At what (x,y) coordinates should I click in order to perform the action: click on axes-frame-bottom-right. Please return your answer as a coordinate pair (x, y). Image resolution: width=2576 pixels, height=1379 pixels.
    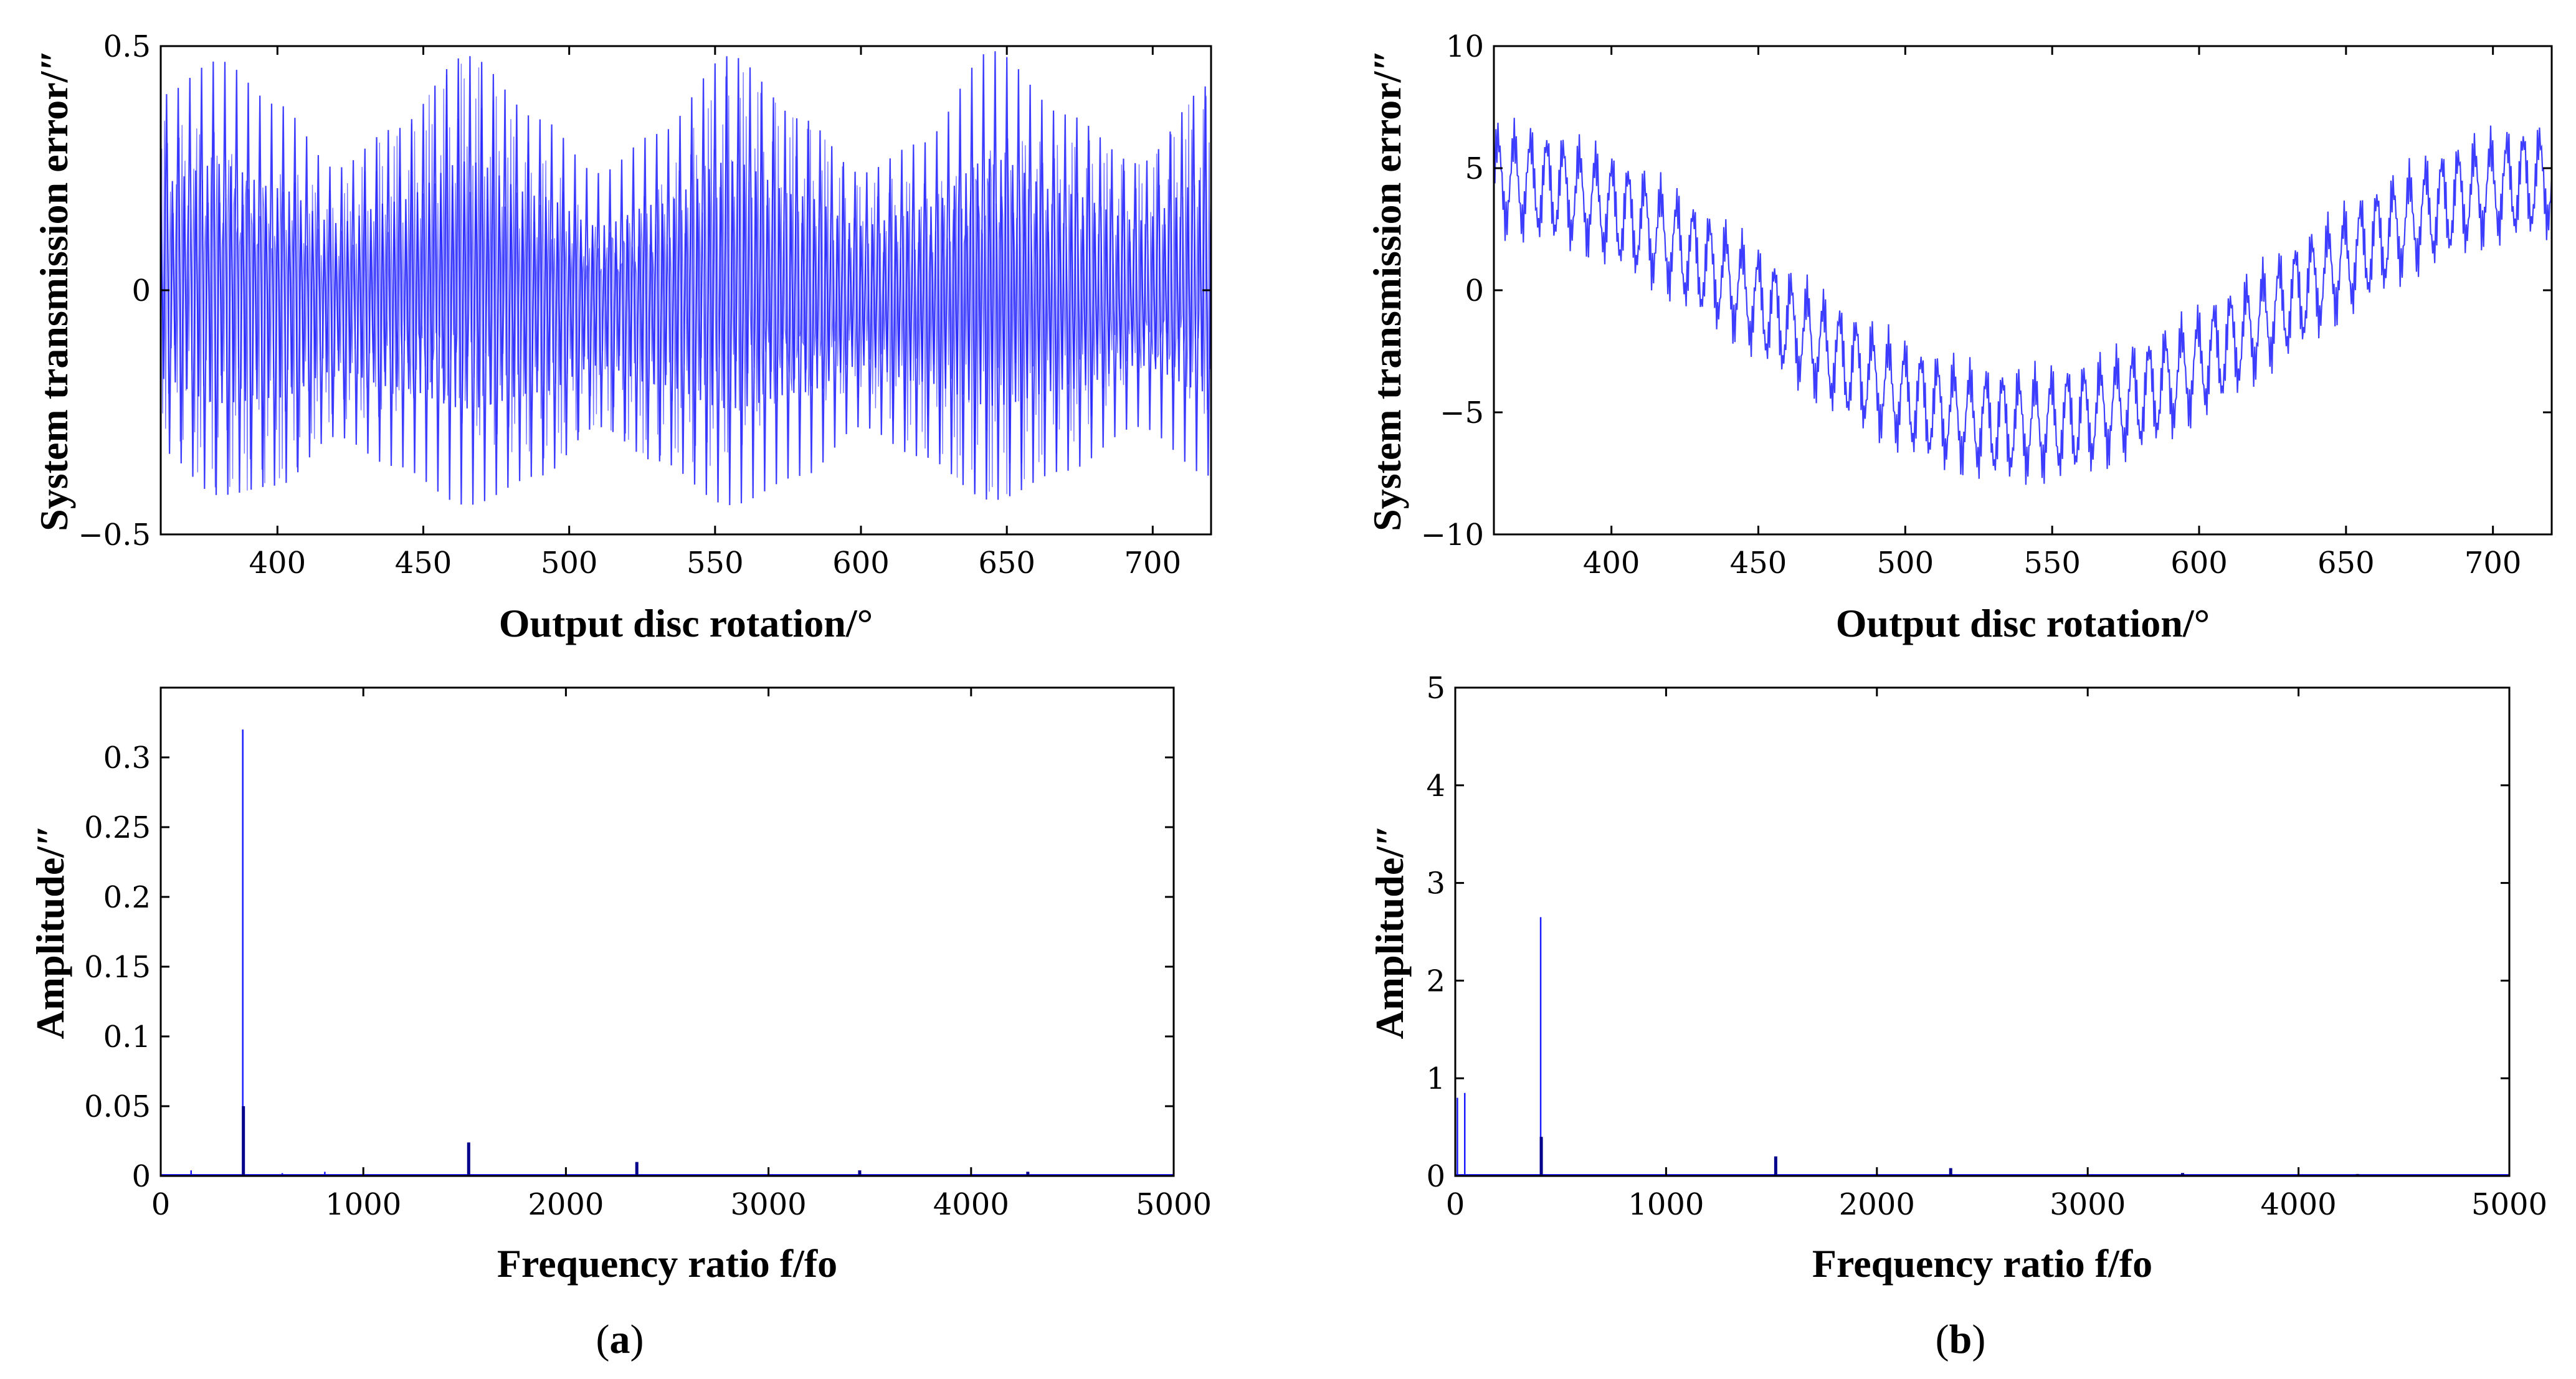
    Looking at the image, I should click on (1982, 932).